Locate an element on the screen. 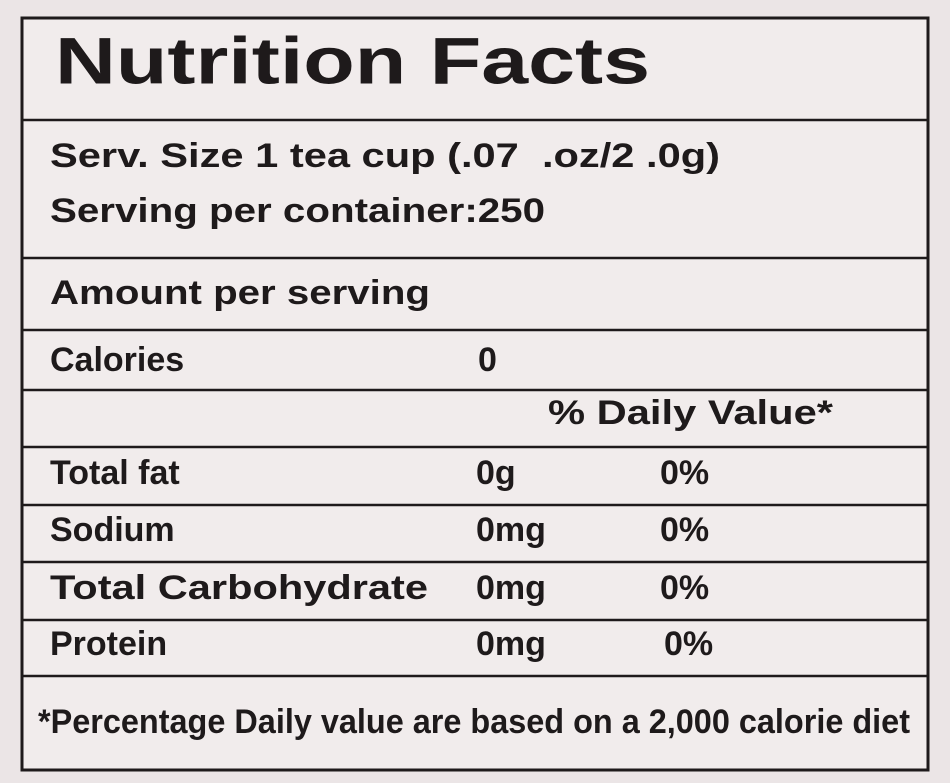  amount-header: Amount per serving is located at coordinates (240, 293).